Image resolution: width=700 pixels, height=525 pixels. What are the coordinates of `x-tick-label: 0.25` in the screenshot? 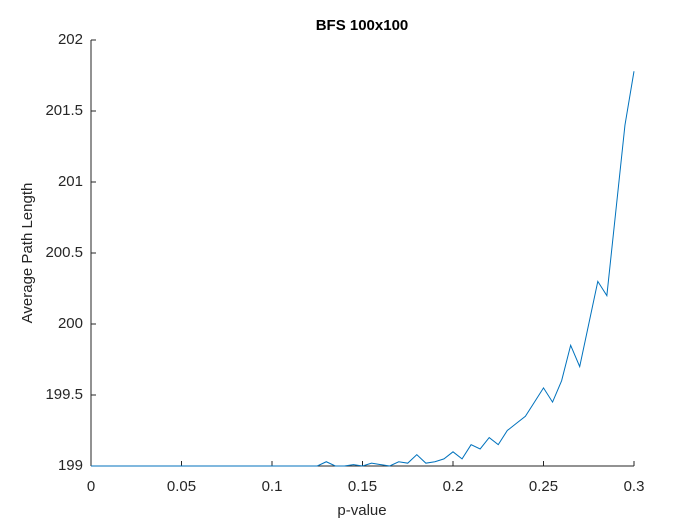 It's located at (543, 486).